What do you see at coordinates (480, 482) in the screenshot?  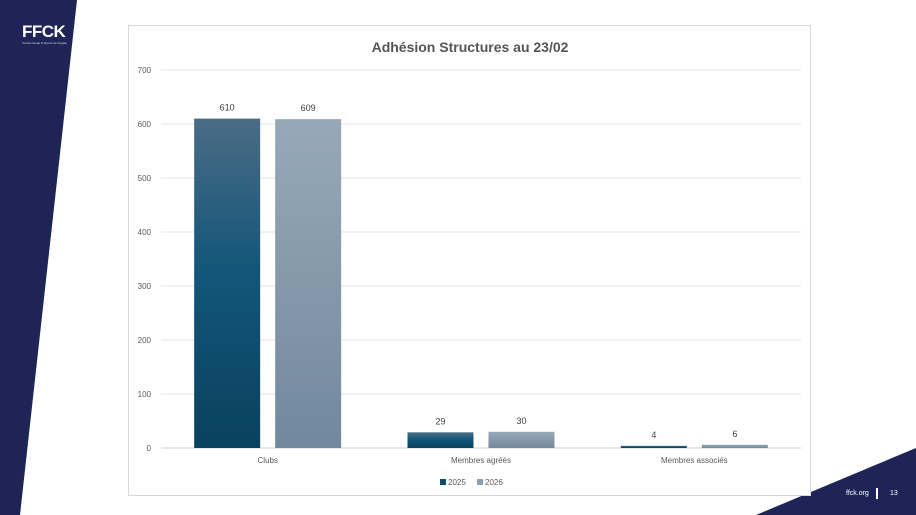 I see `legend-swatch-2026` at bounding box center [480, 482].